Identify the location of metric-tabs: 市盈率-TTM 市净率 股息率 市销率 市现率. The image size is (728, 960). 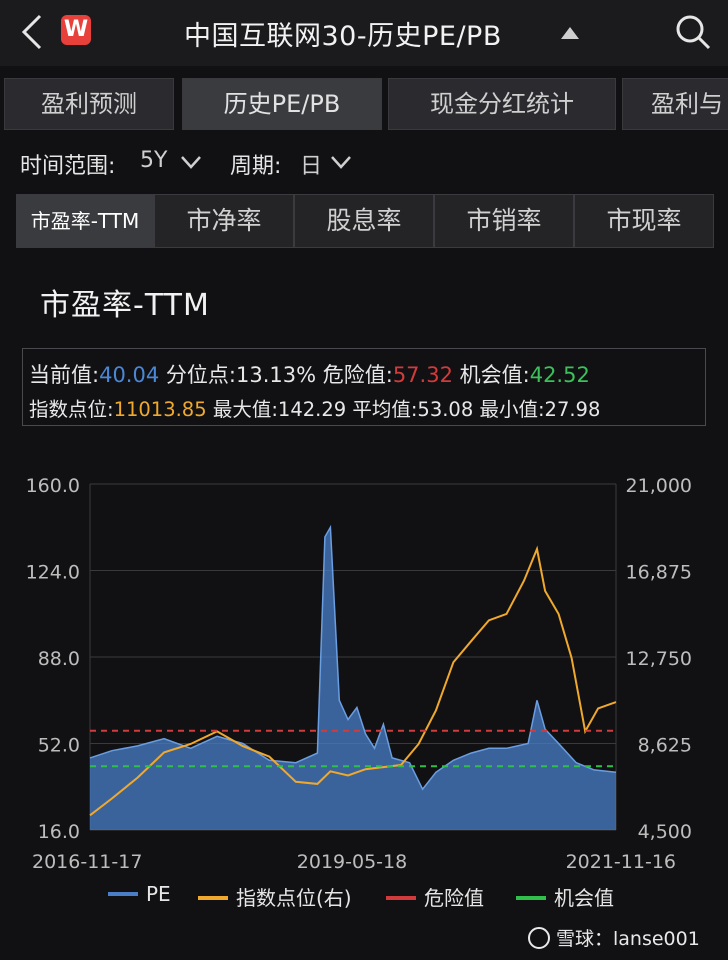
(365, 221).